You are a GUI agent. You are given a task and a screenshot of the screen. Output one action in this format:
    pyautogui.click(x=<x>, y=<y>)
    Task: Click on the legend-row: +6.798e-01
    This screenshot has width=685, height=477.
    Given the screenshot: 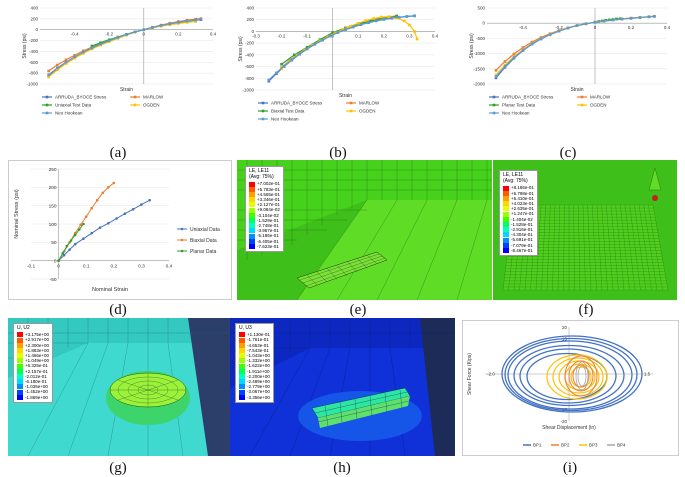 What is the action you would take?
    pyautogui.click(x=518, y=193)
    